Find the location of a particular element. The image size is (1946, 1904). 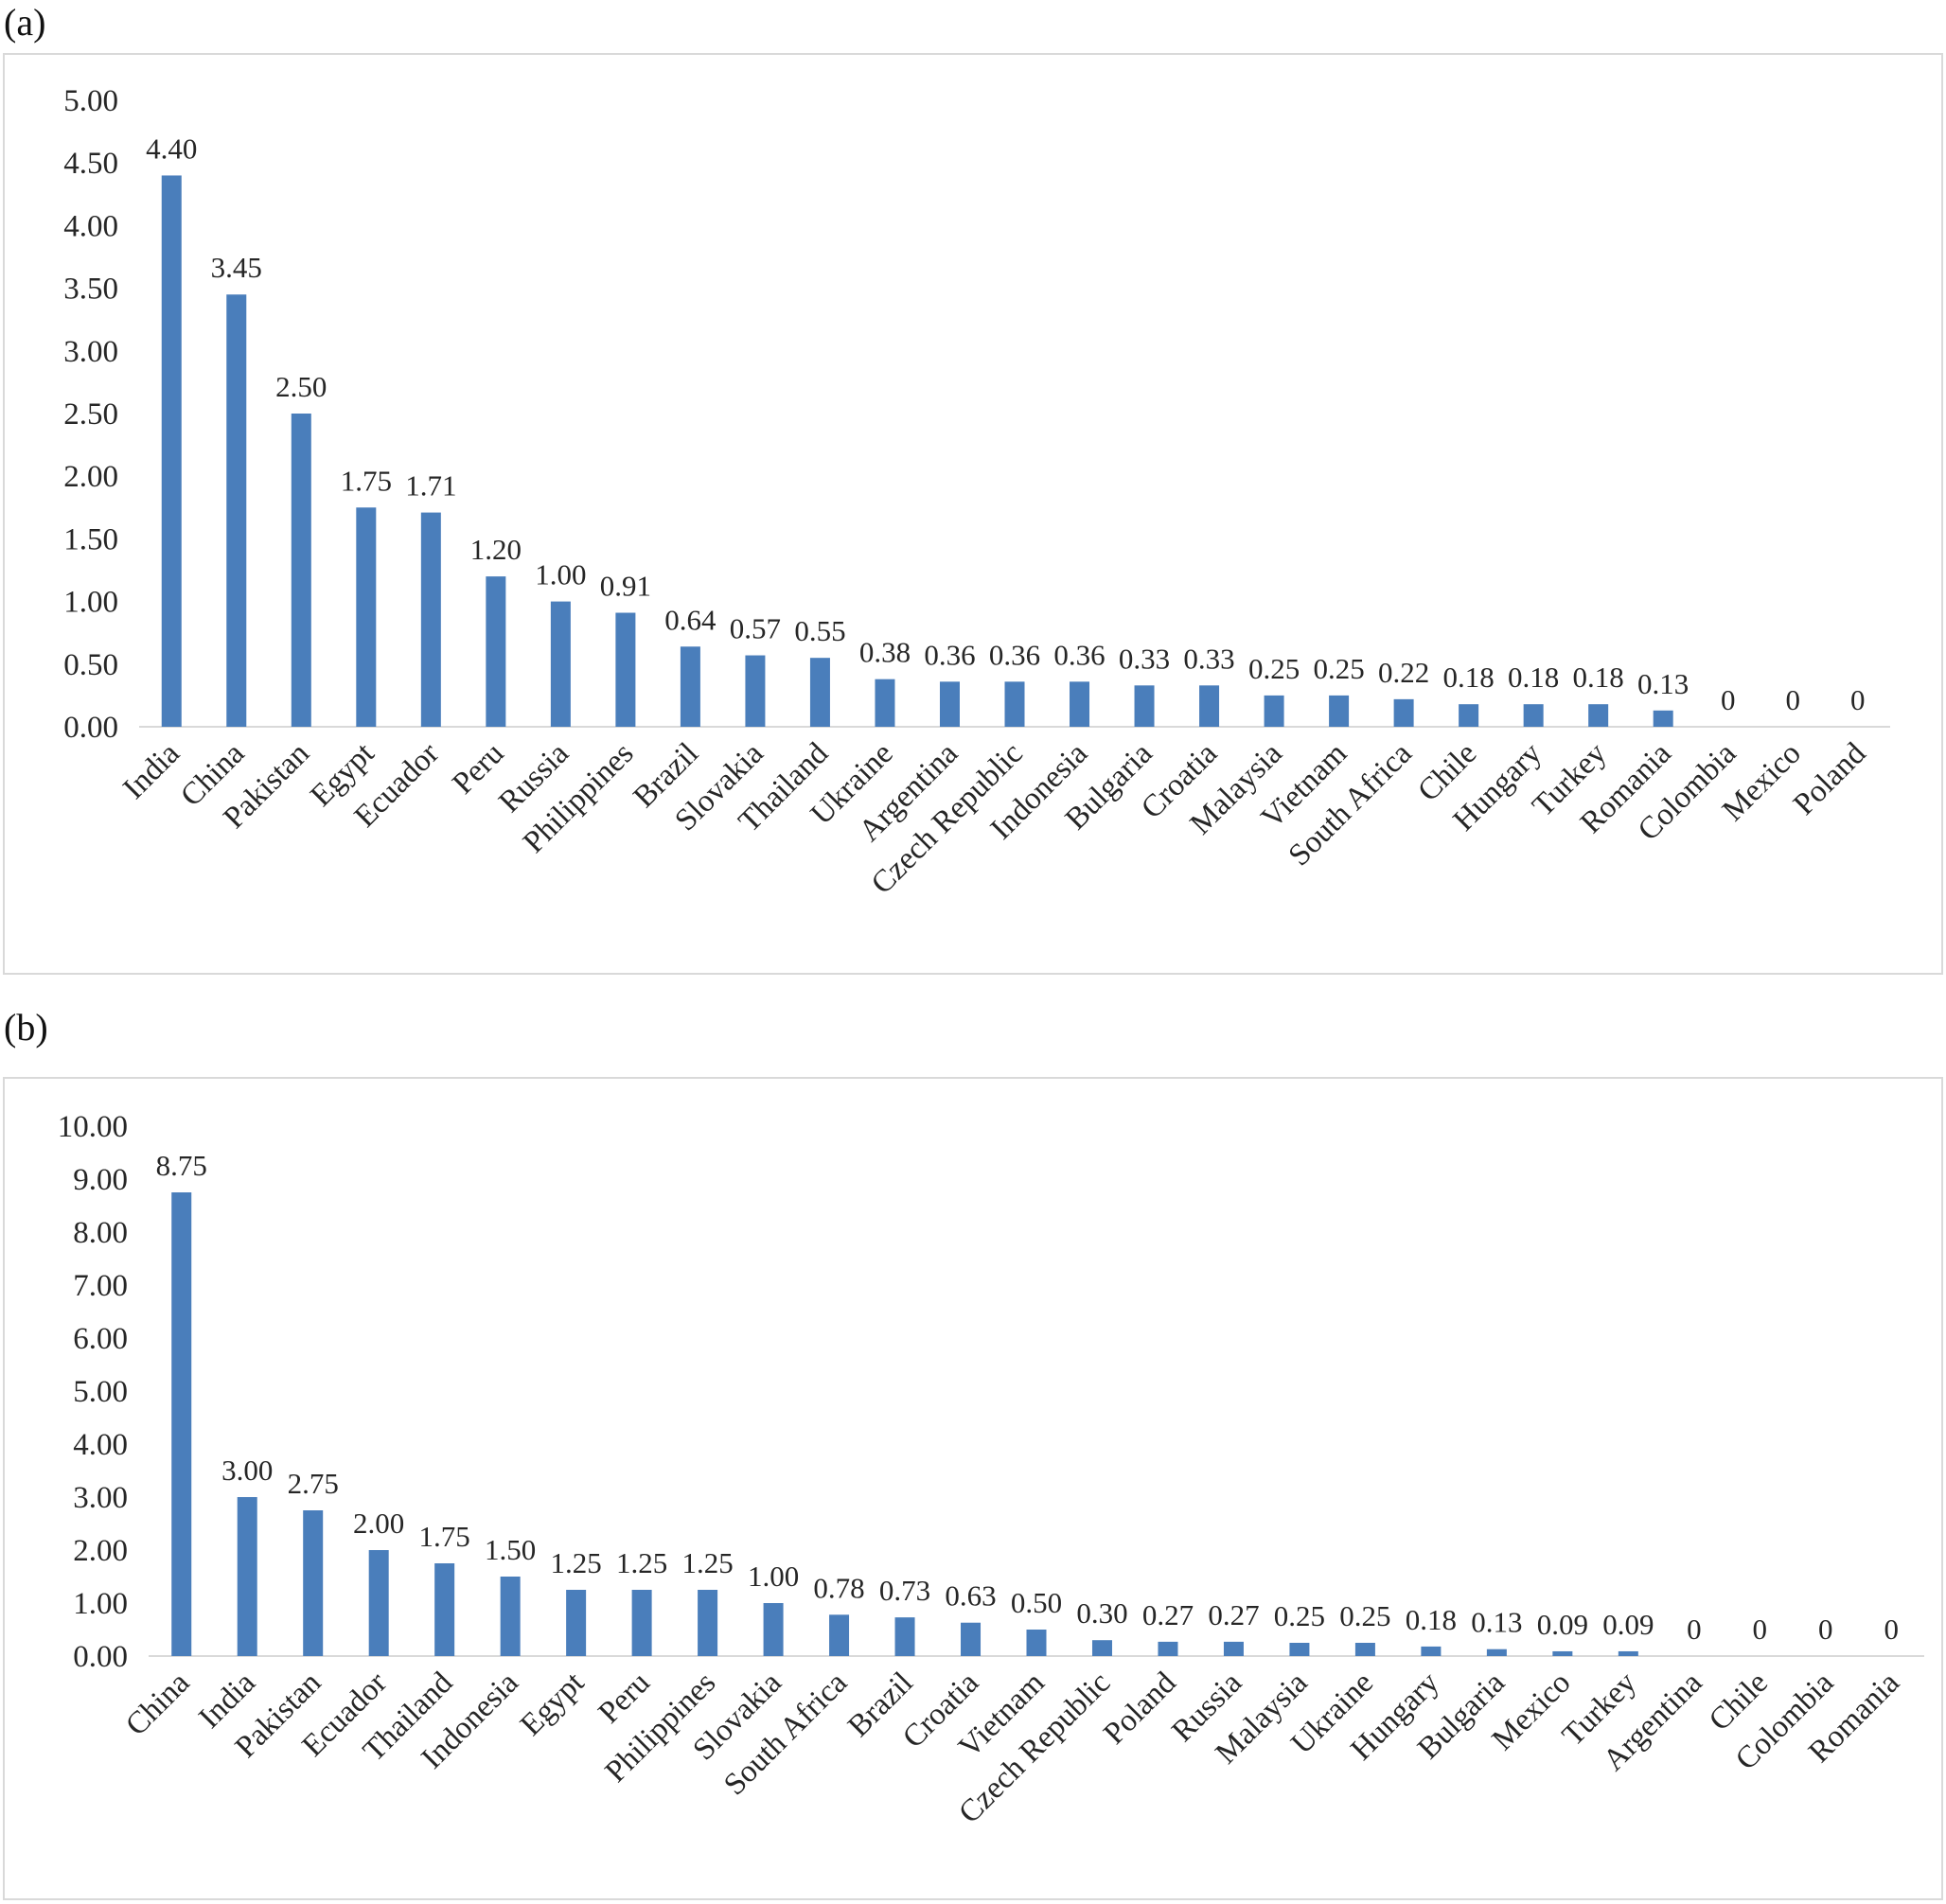

data-label: 0.78 is located at coordinates (838, 1587).